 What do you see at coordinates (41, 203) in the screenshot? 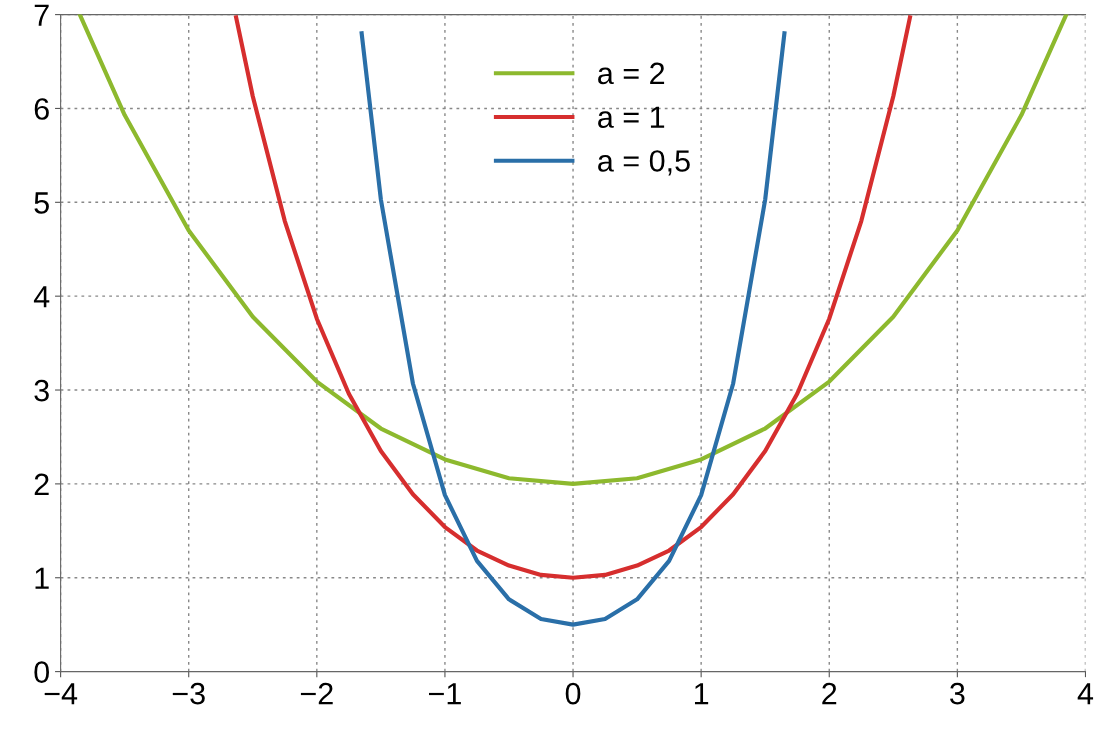
I see `y-tick-label: 5` at bounding box center [41, 203].